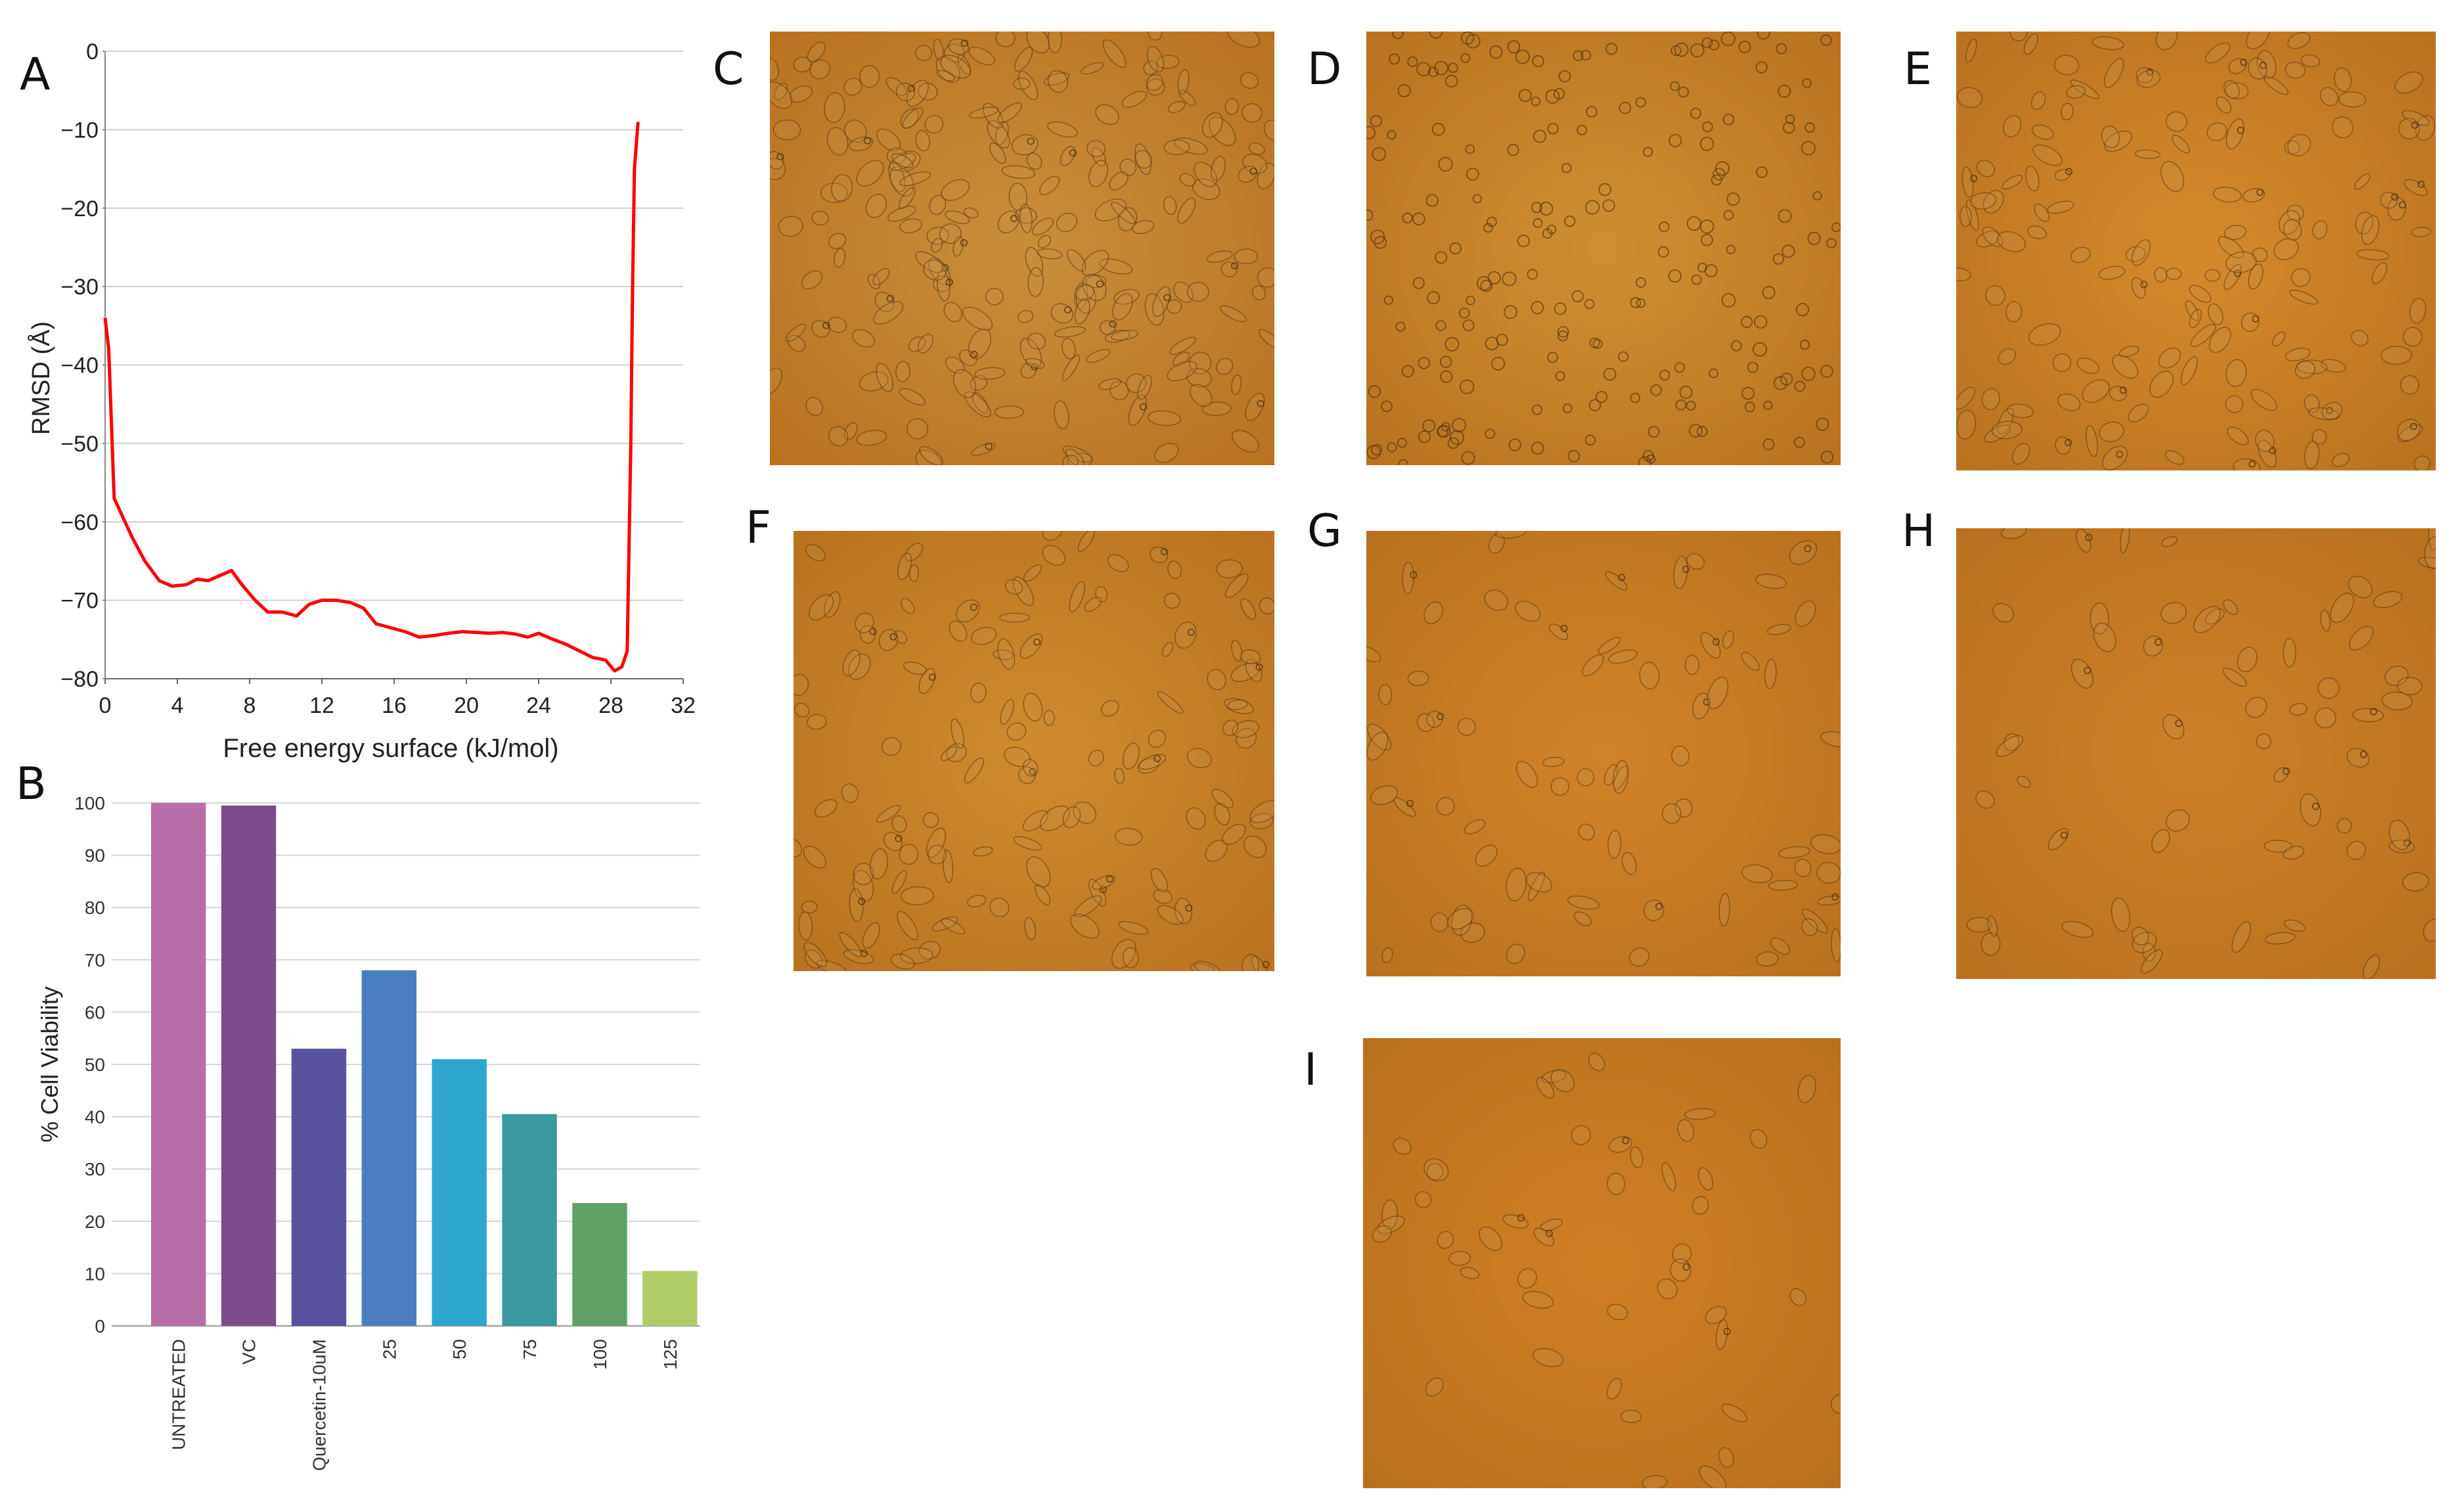 Image resolution: width=2464 pixels, height=1502 pixels. Describe the element at coordinates (538, 705) in the screenshot. I see `x-tick-label: 24` at that location.